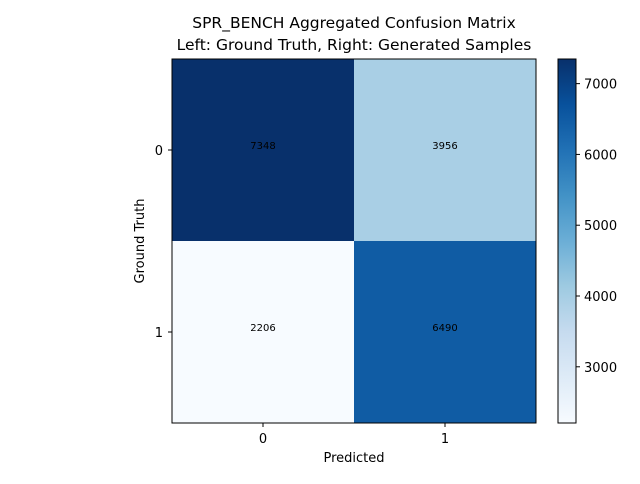 Image resolution: width=640 pixels, height=484 pixels. What do you see at coordinates (159, 151) in the screenshot?
I see `y-tick-label: 0` at bounding box center [159, 151].